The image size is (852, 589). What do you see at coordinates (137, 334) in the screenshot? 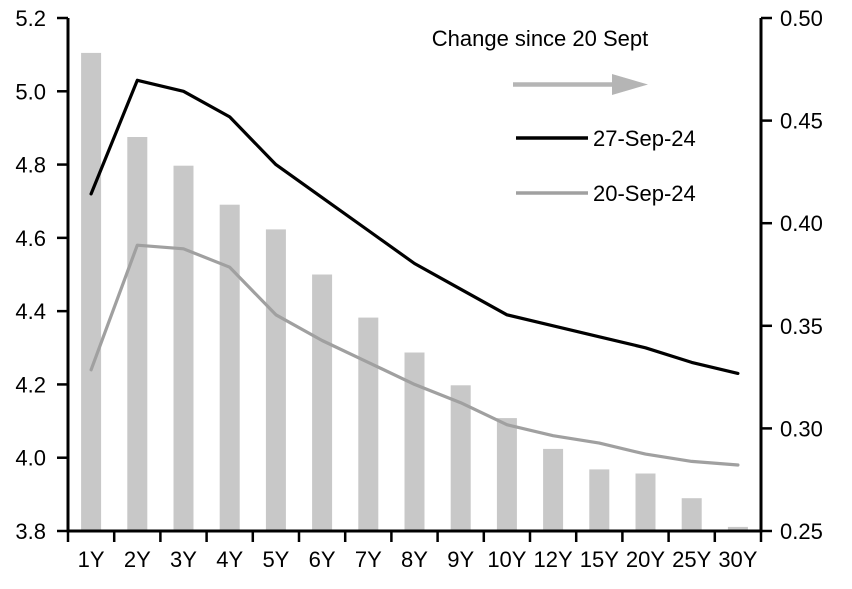
I see `bar-2Y` at bounding box center [137, 334].